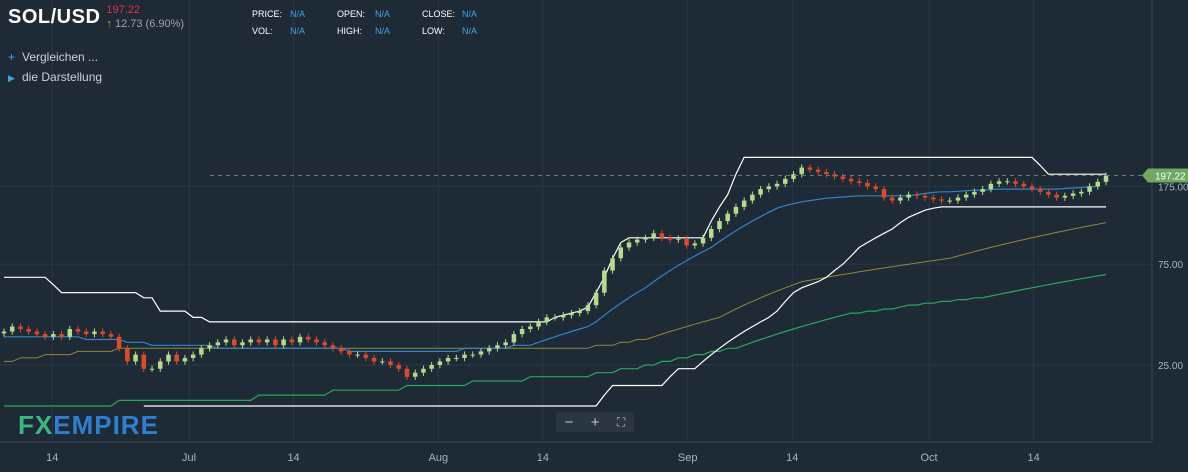 The image size is (1188, 472). Describe the element at coordinates (106, 425) in the screenshot. I see `logo-empire: EMPIRE` at that location.